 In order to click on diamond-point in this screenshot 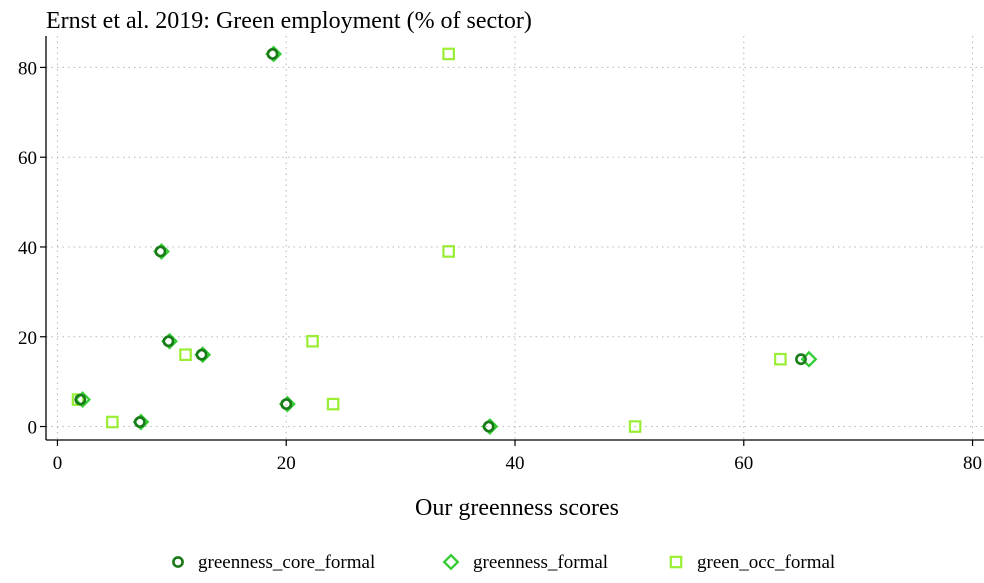, I will do `click(83, 400)`.